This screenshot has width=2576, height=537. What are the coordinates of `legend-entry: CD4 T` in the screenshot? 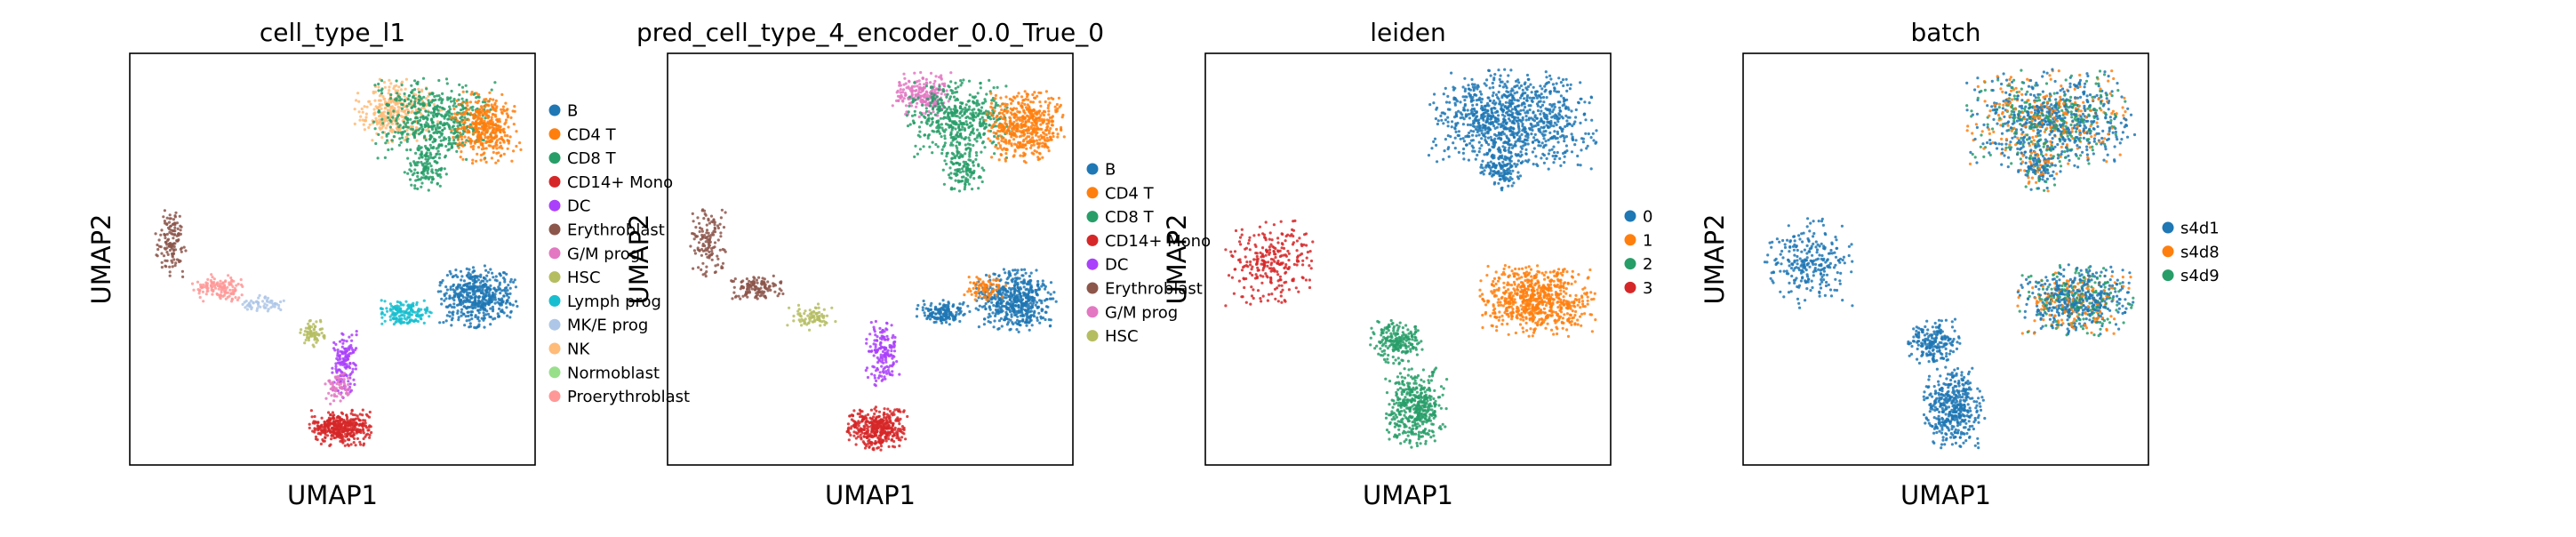 It's located at (592, 134).